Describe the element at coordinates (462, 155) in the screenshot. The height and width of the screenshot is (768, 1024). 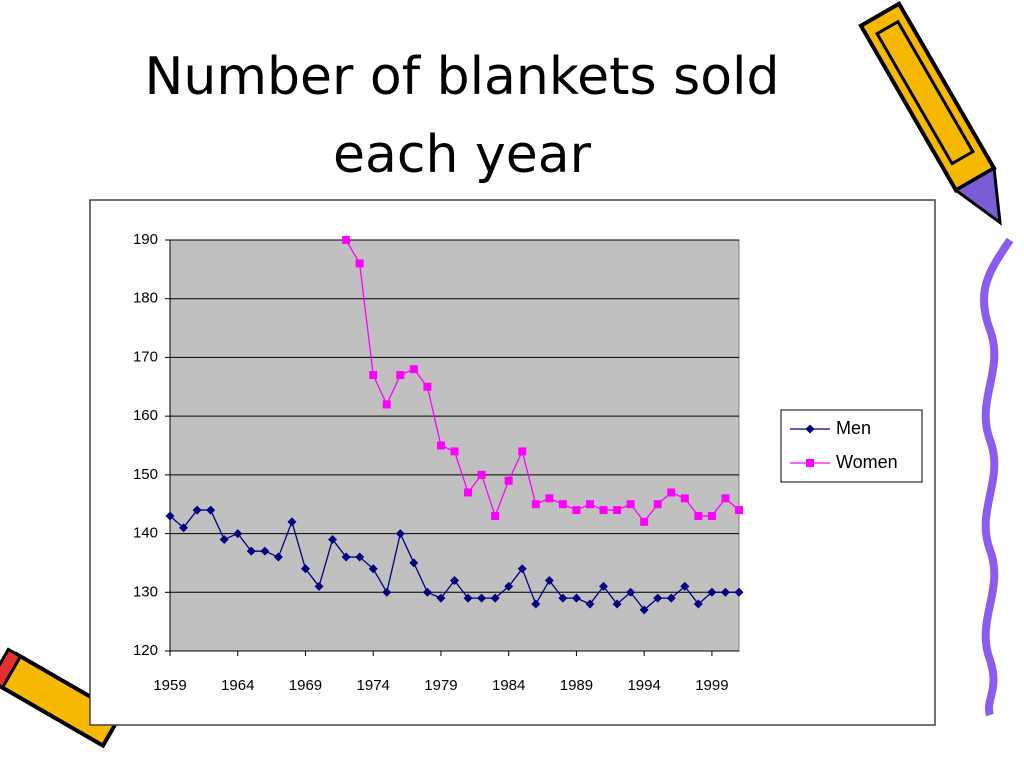
I see `slide-title: each year` at that location.